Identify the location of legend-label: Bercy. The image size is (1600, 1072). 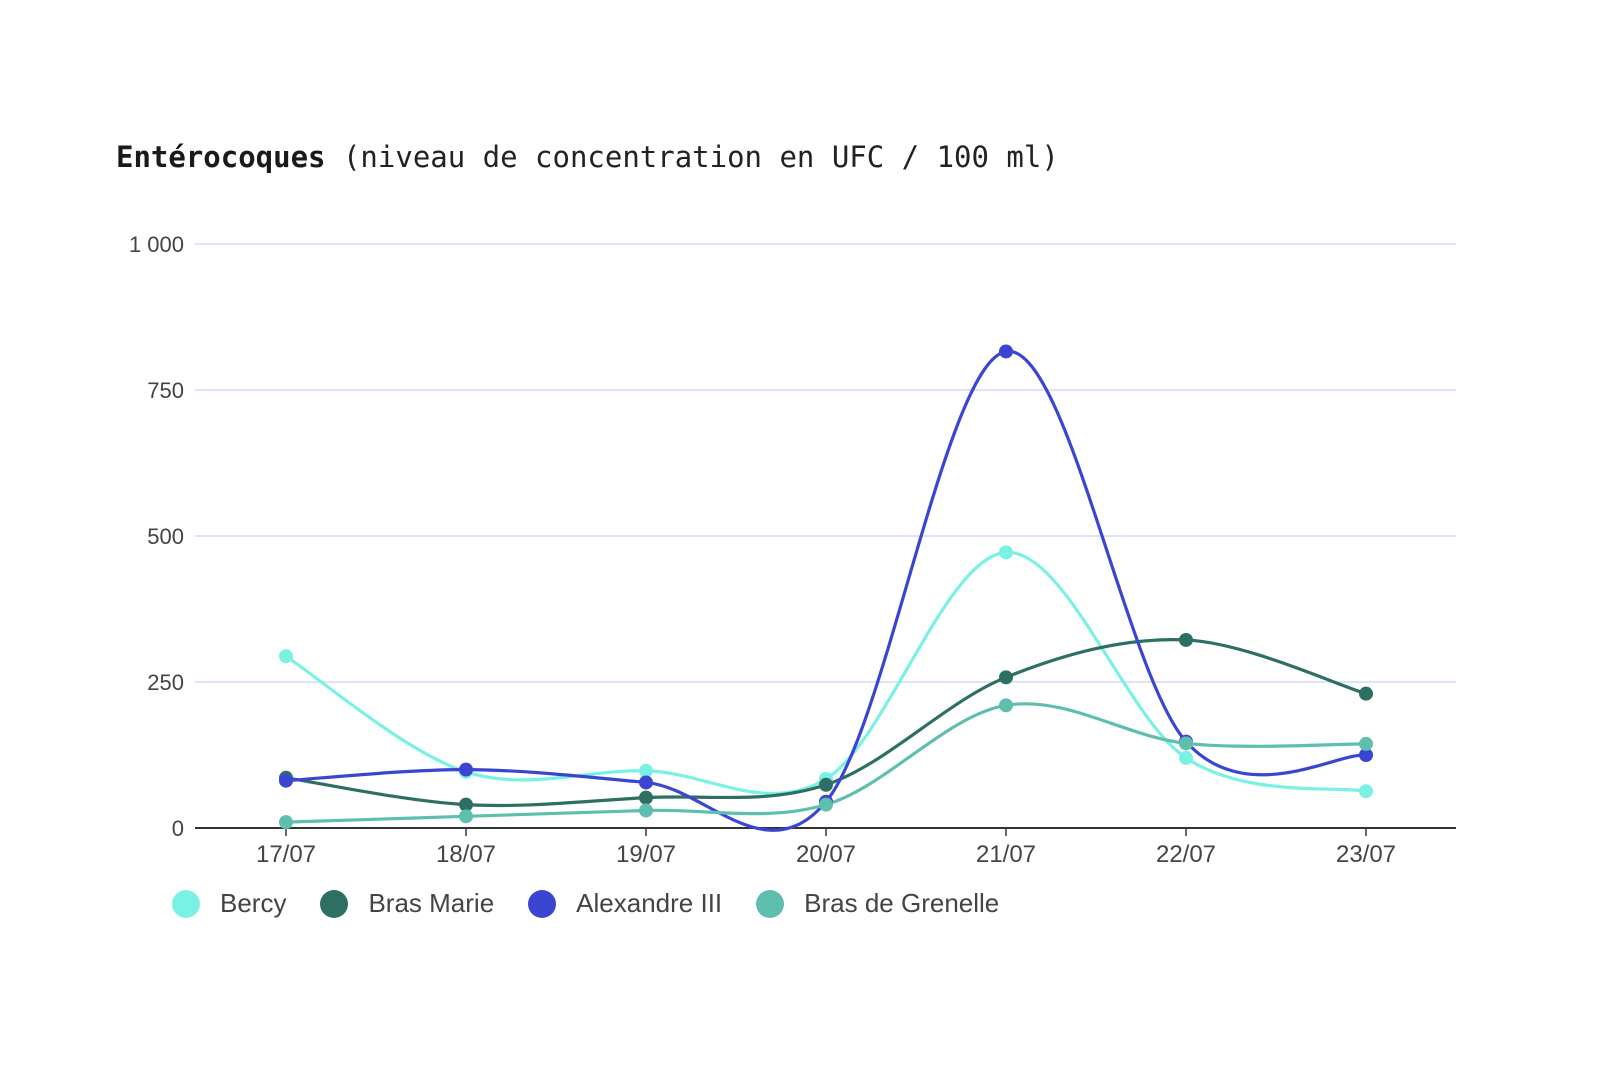
(253, 903).